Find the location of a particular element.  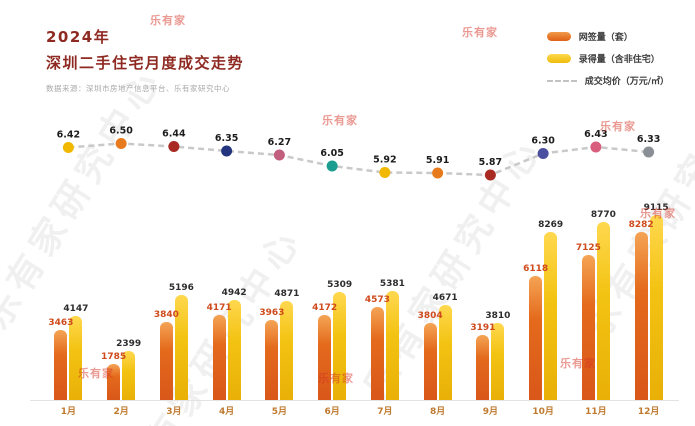

legend-item-recorded-volume: 录得量（含非住宅） is located at coordinates (607, 58).